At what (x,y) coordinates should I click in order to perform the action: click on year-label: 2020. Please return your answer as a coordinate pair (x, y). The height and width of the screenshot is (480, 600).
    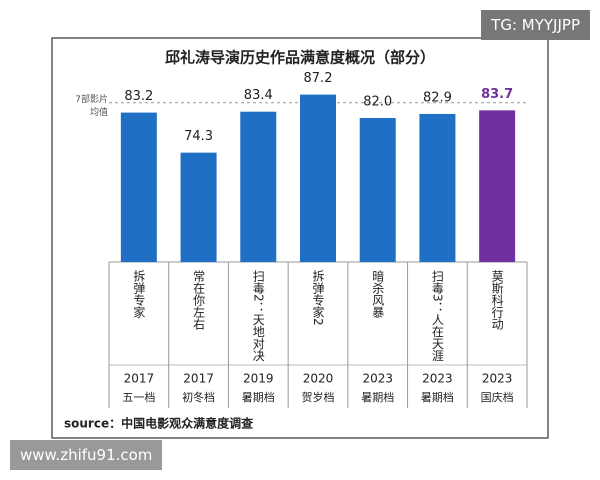
    Looking at the image, I should click on (318, 379).